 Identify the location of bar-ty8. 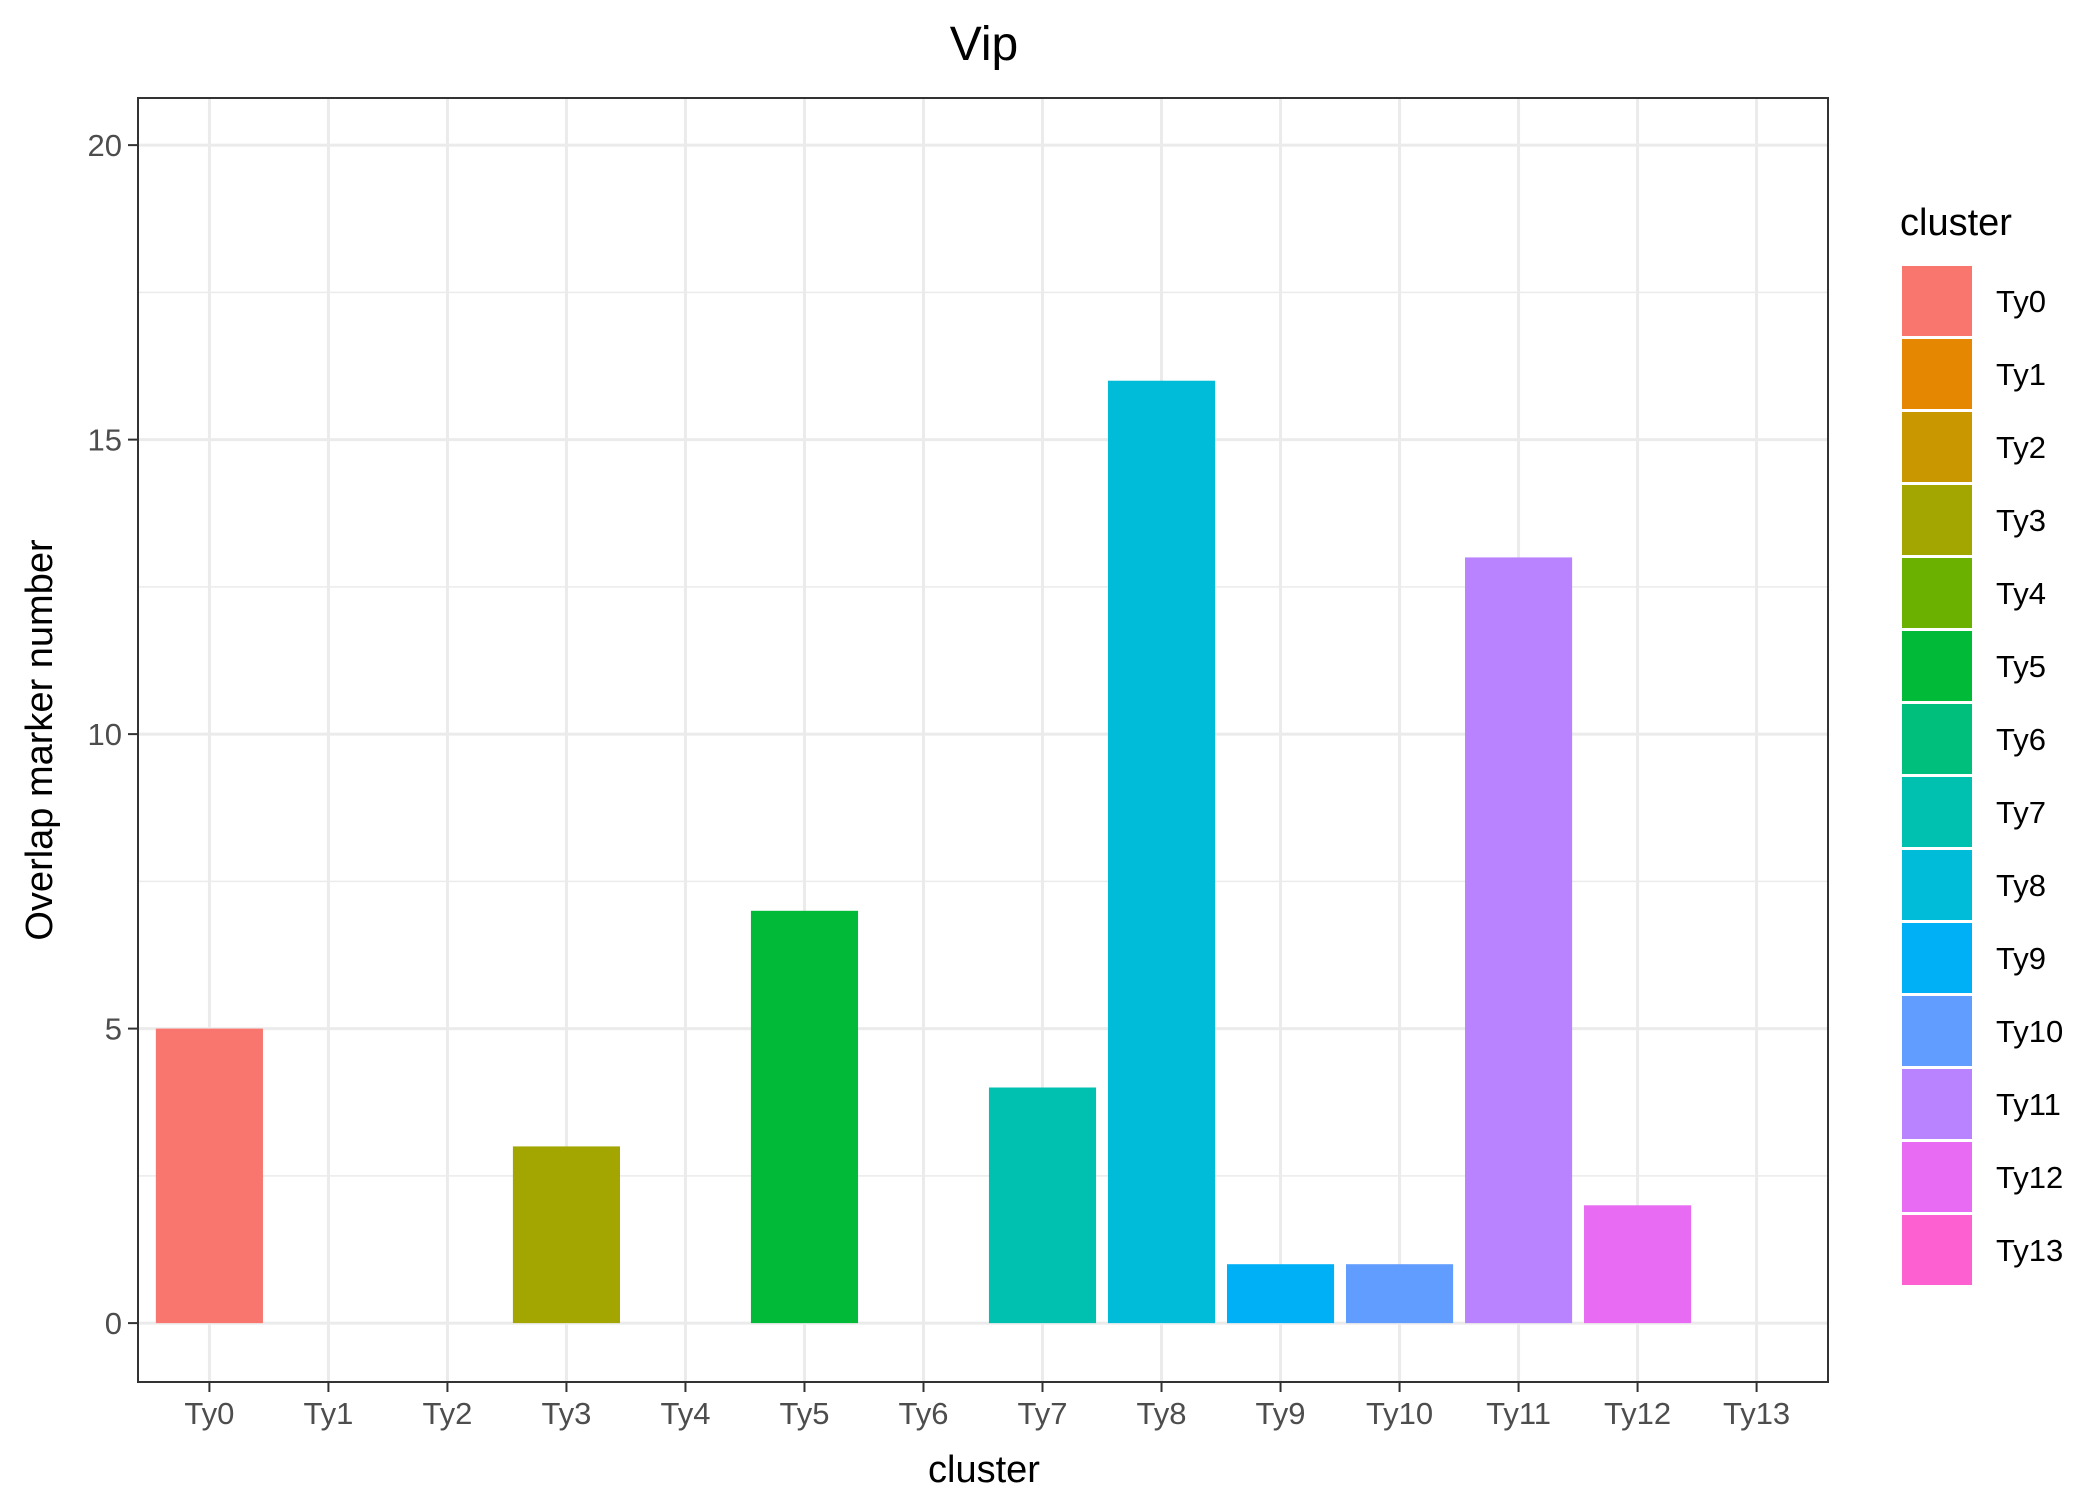
(1161, 852).